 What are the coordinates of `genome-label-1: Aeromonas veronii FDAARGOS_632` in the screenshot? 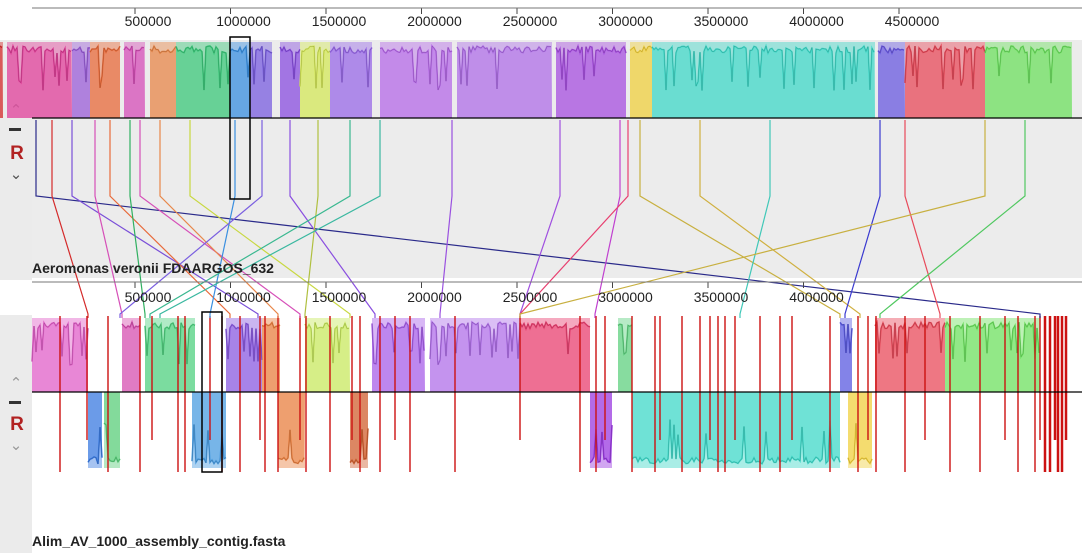 It's located at (153, 268).